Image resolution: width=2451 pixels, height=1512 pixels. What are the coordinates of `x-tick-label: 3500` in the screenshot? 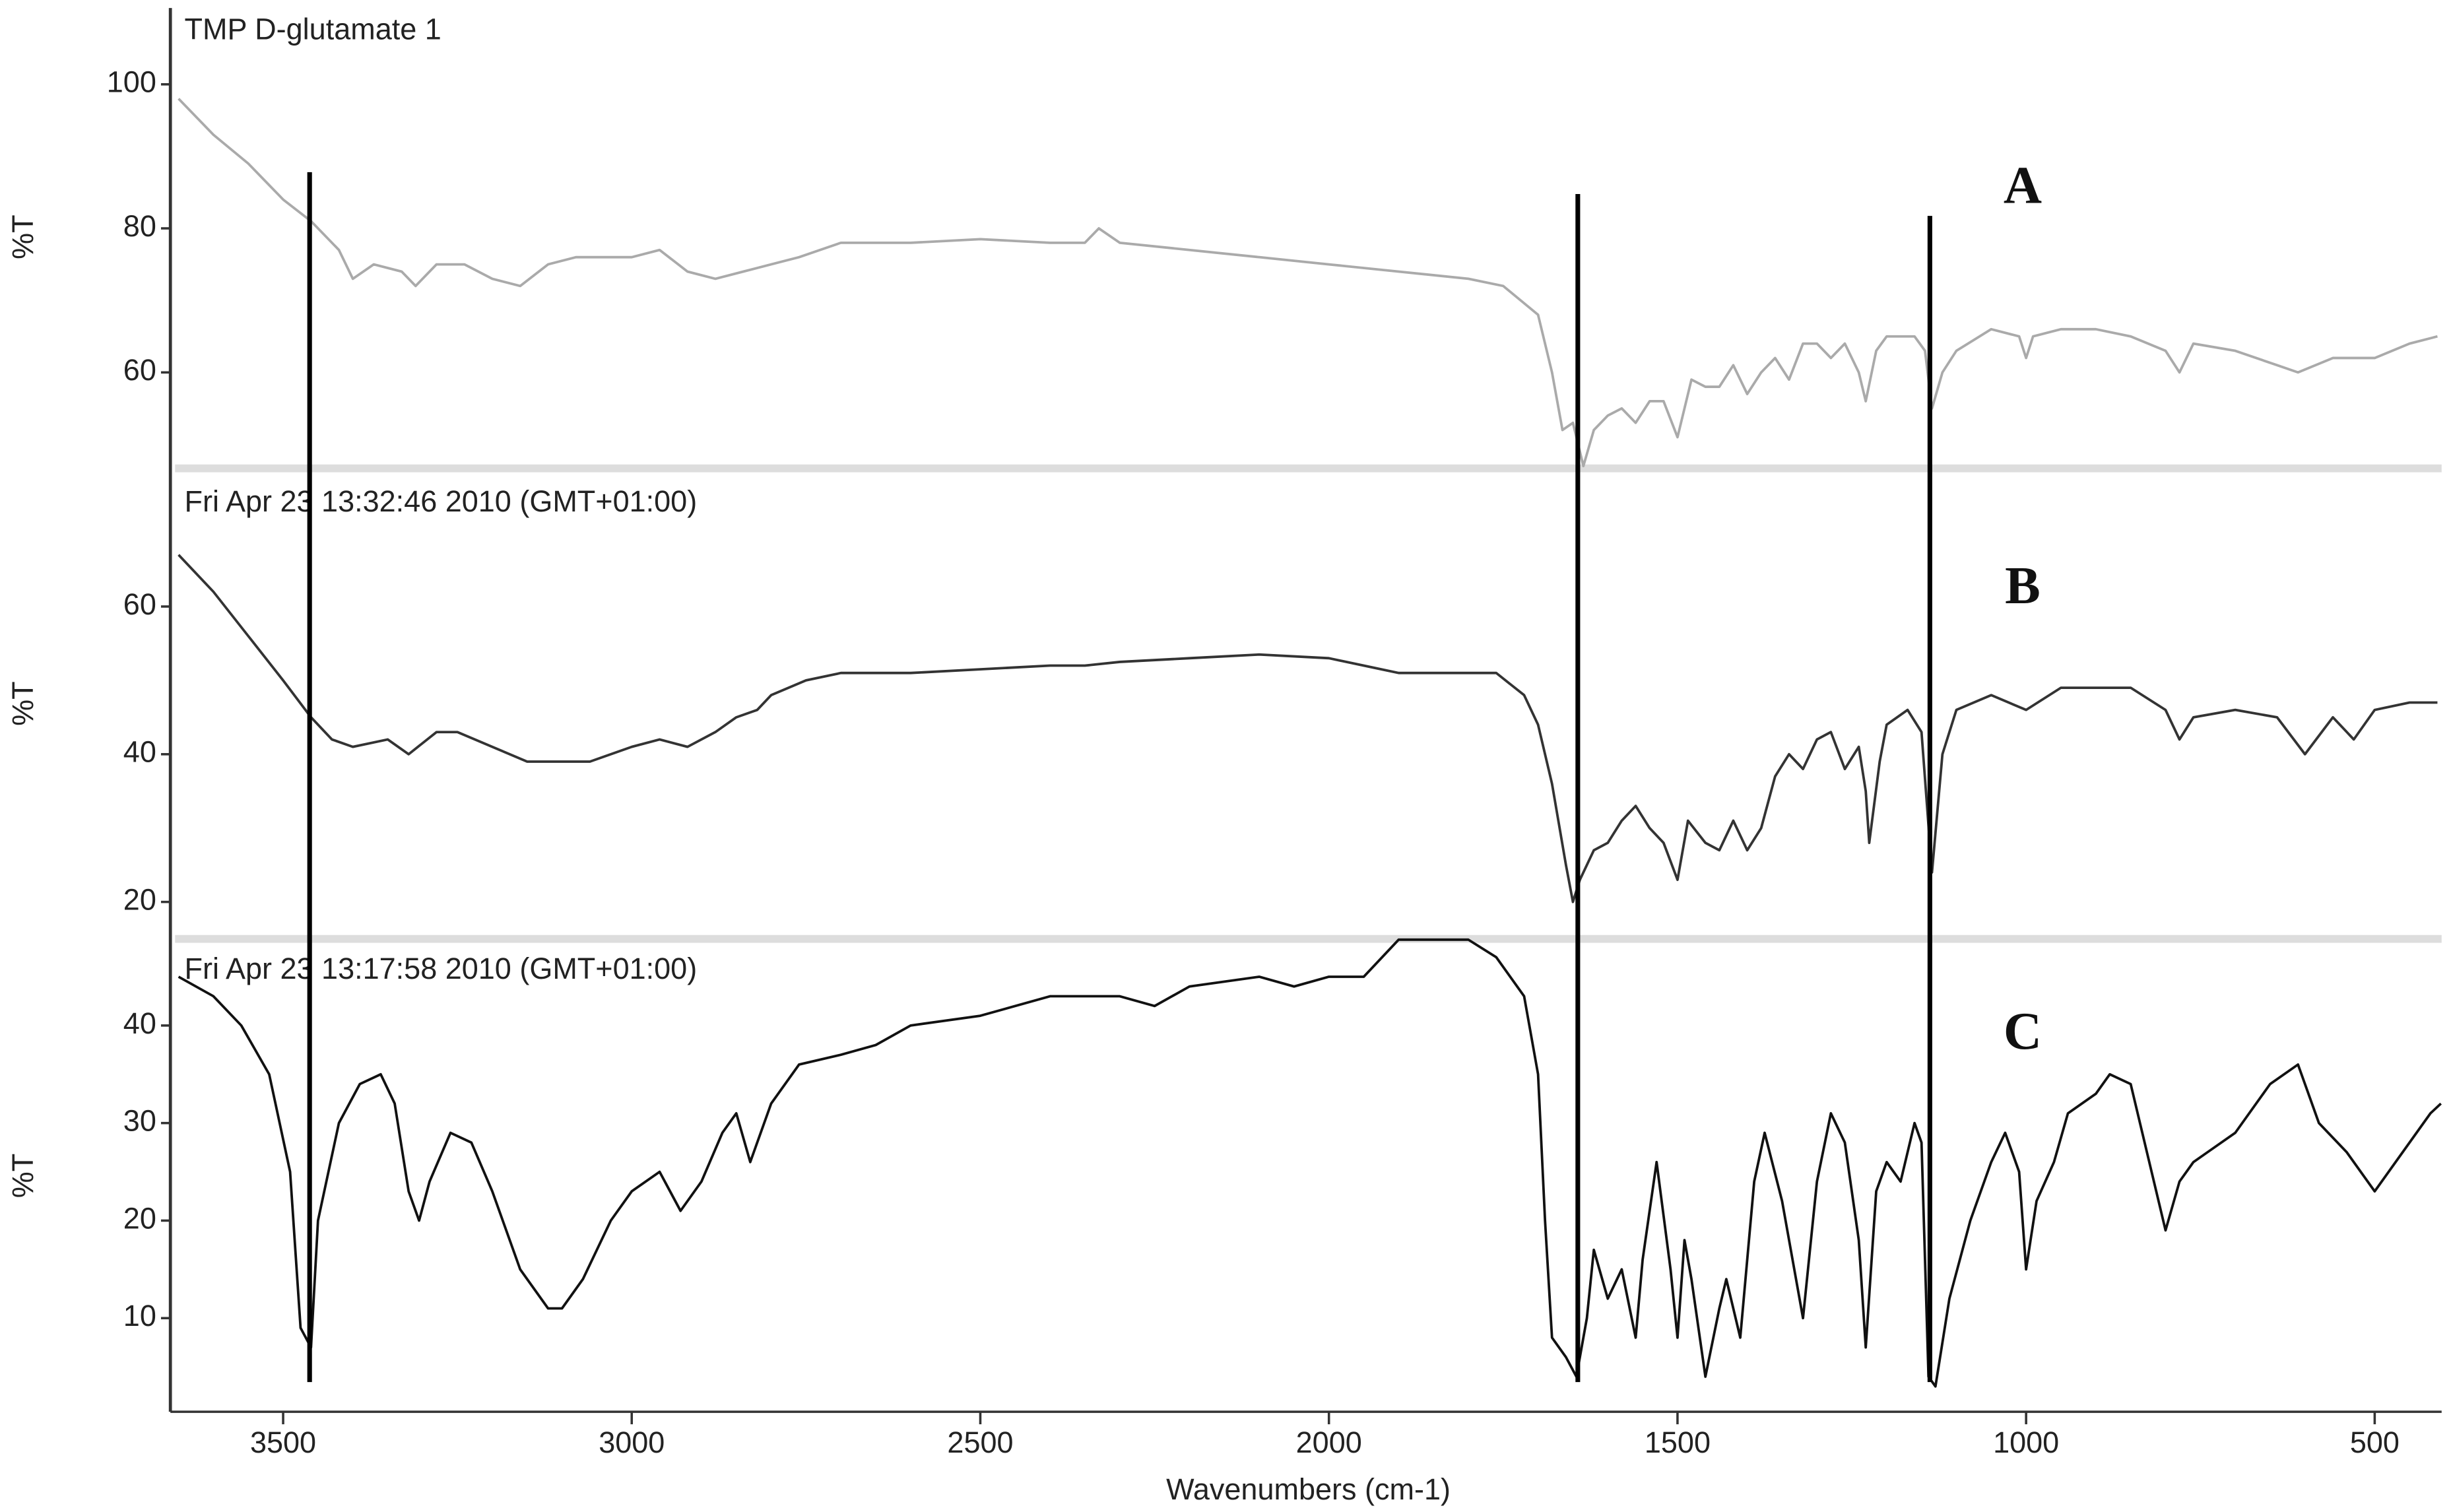 It's located at (283, 1442).